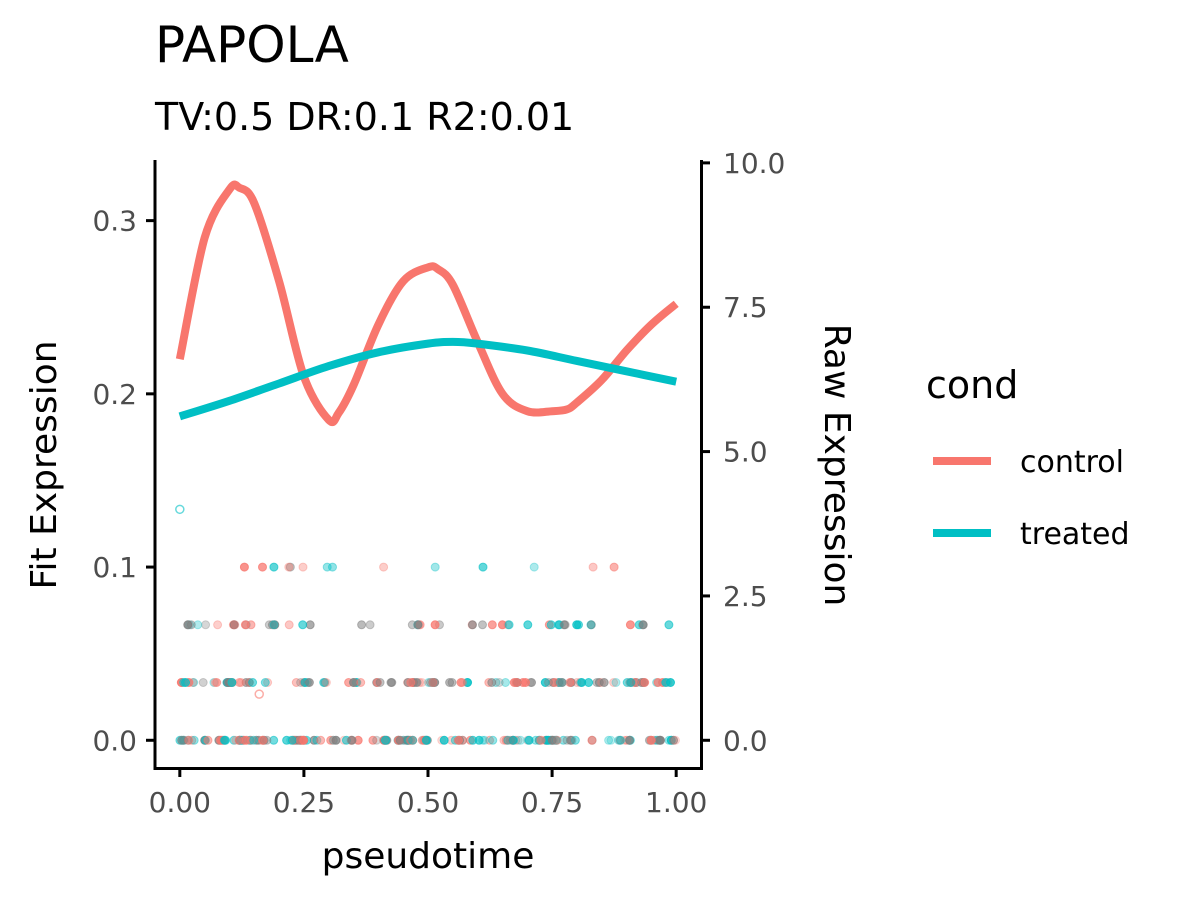 The width and height of the screenshot is (1200, 900). I want to click on y-tick-label: 0.0, so click(114, 740).